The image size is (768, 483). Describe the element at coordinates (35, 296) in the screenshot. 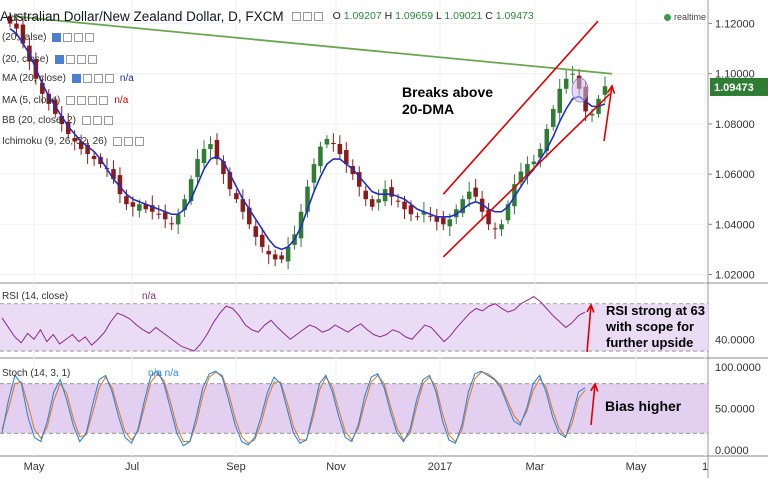

I see `rsi-label: RSI (14, close)` at that location.